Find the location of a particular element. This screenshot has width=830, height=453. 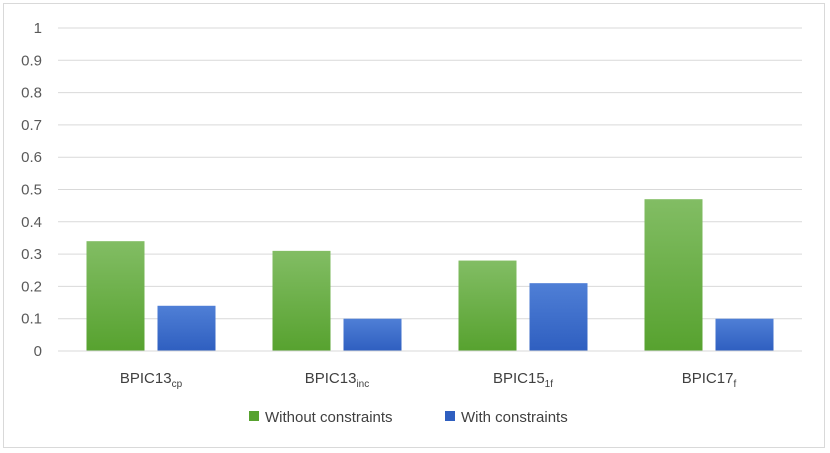

y-tick-label: 0.6 is located at coordinates (31, 157).